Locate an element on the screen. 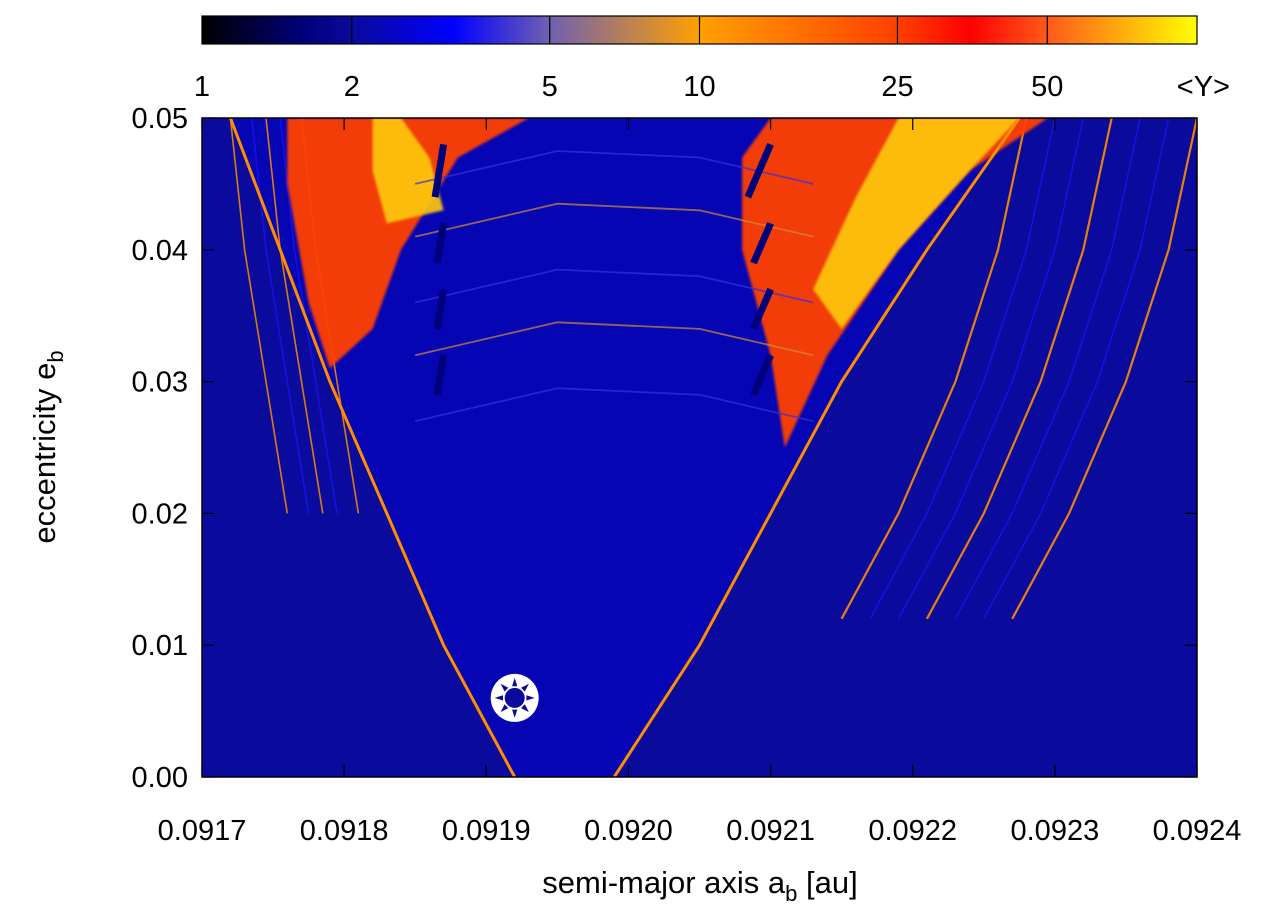  y-tick-label: 0.03 is located at coordinates (160, 383).